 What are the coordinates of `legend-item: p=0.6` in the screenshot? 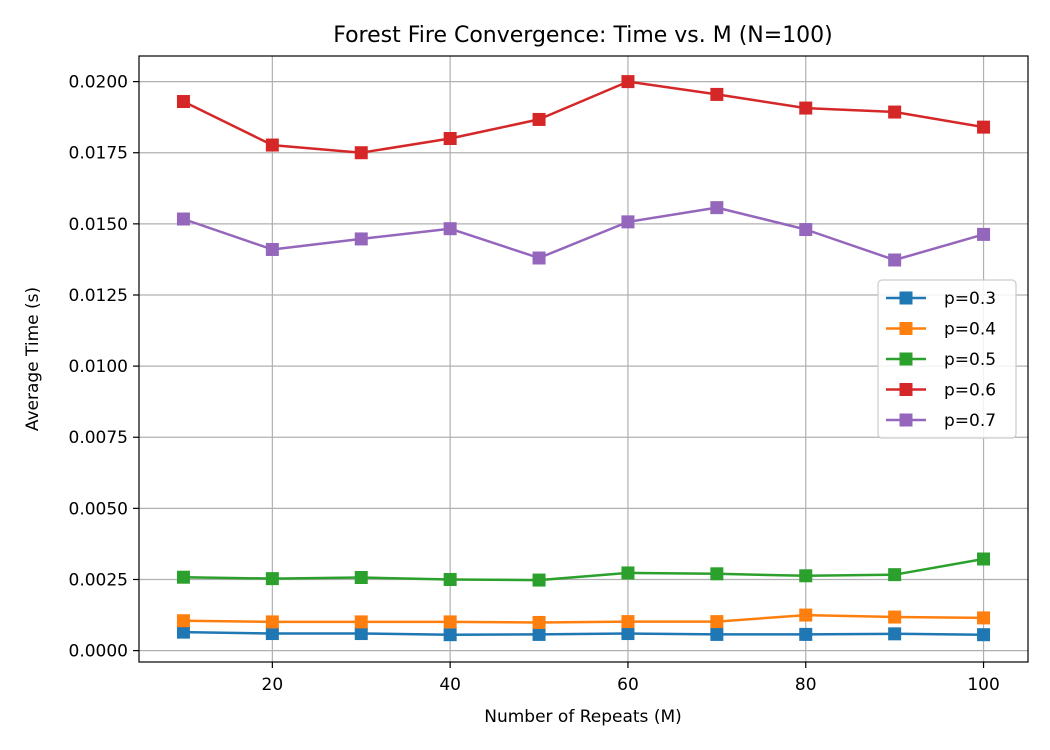 It's located at (941, 391).